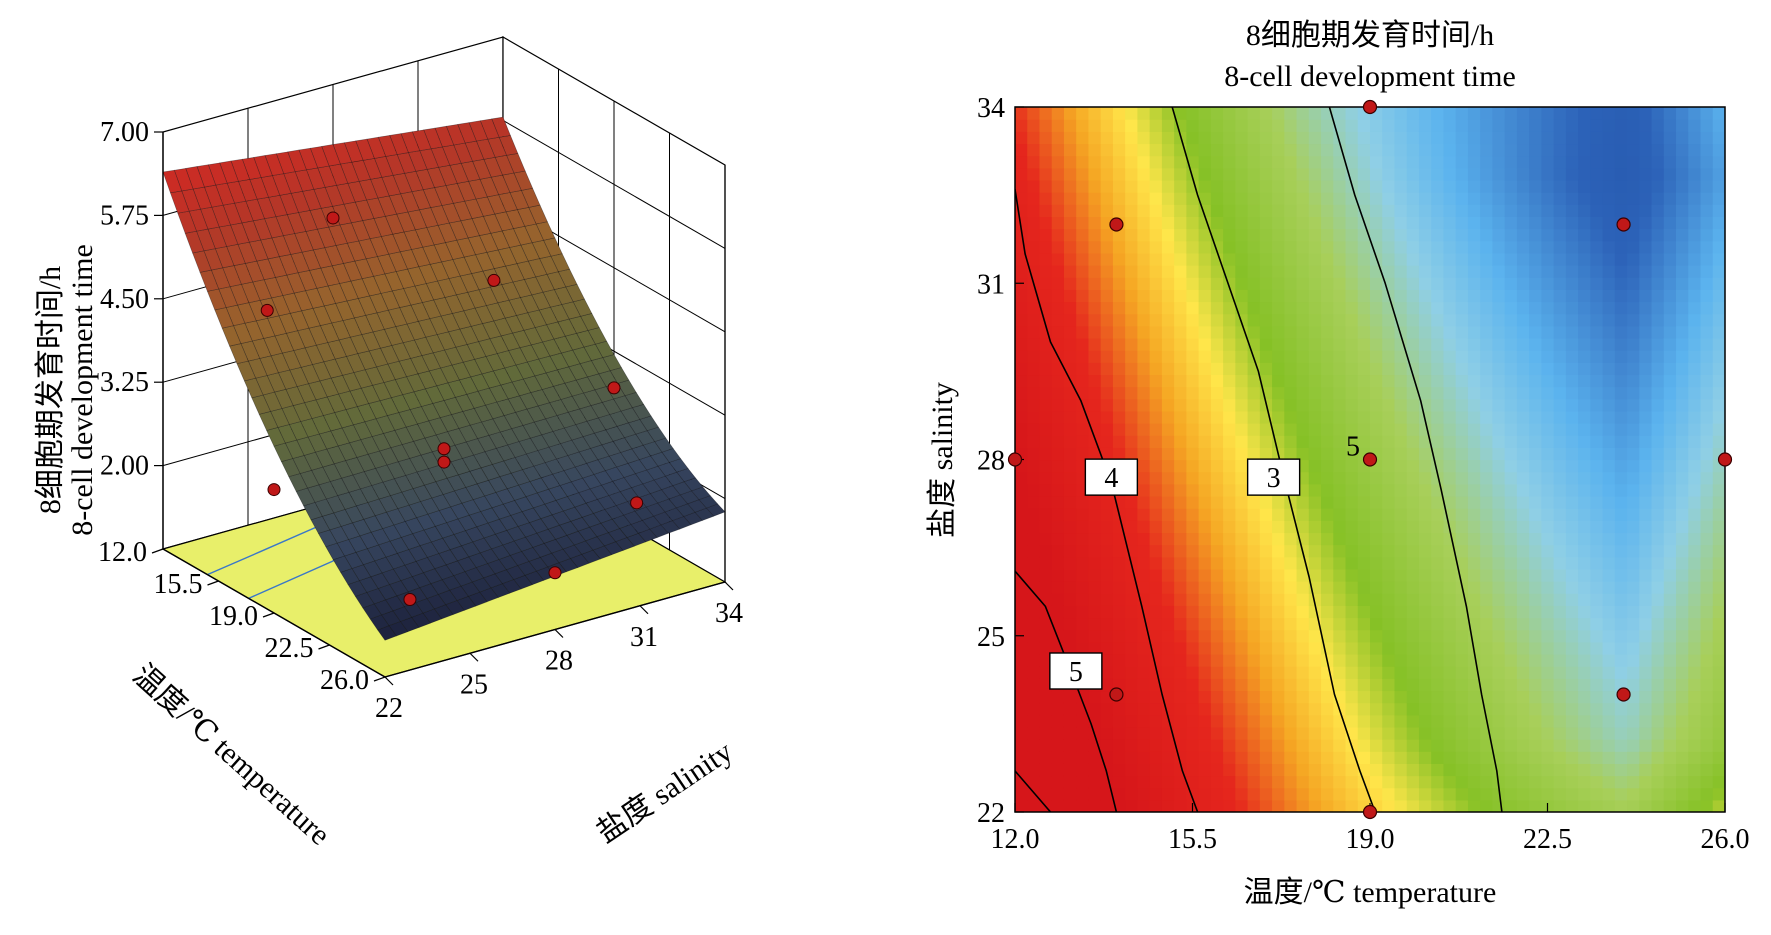 This screenshot has height=935, width=1771. What do you see at coordinates (179, 202) in the screenshot?
I see `surface-patch` at bounding box center [179, 202].